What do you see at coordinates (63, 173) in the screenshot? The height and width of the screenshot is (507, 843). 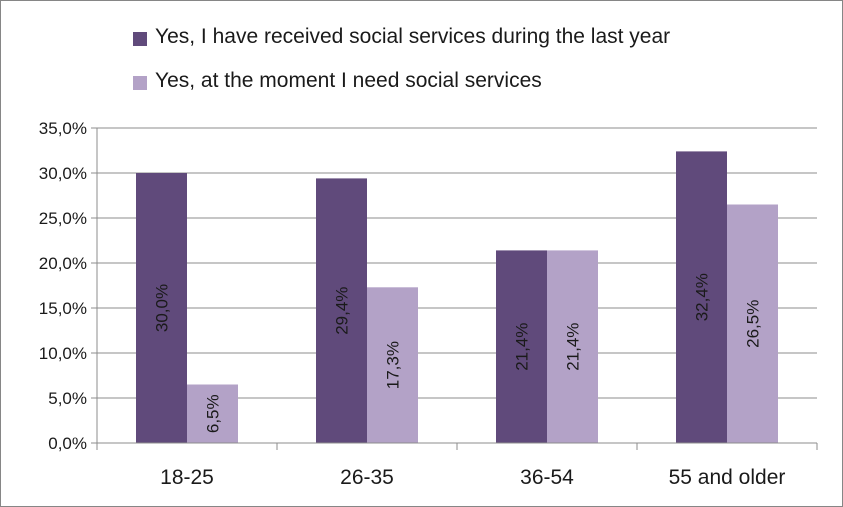 I see `y-tick-label: 30,0%` at bounding box center [63, 173].